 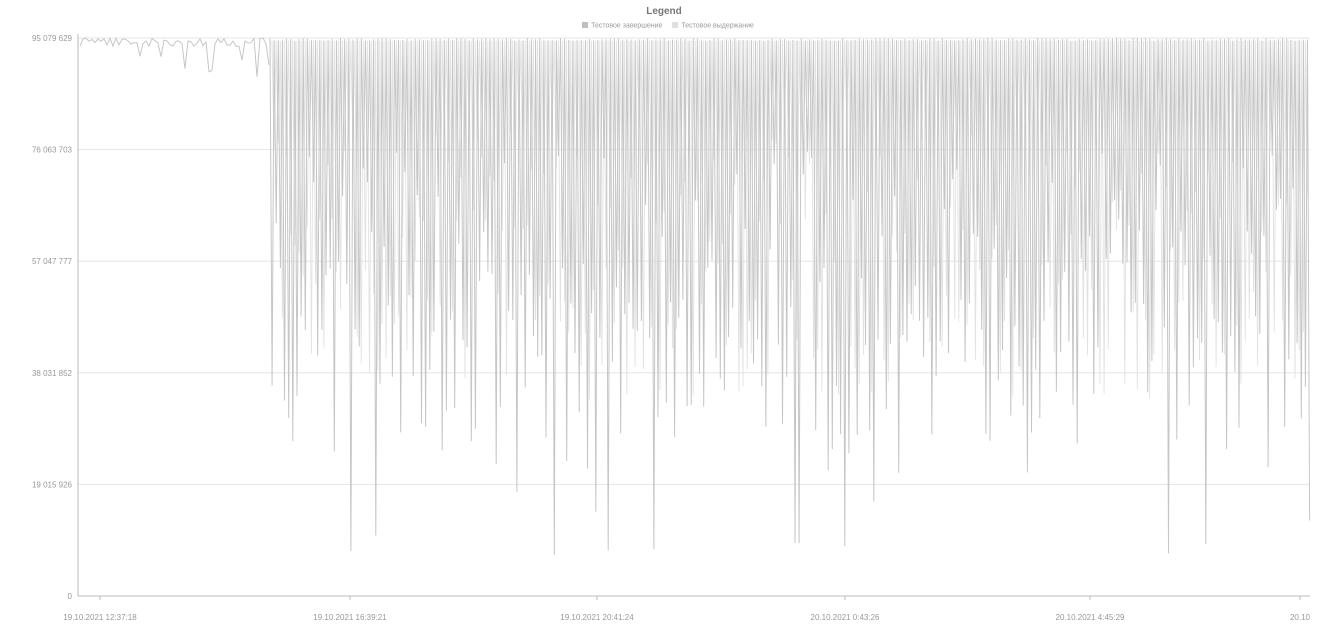 I want to click on x-tick-label: 20.10.2021 4:45:29, so click(x=1091, y=617).